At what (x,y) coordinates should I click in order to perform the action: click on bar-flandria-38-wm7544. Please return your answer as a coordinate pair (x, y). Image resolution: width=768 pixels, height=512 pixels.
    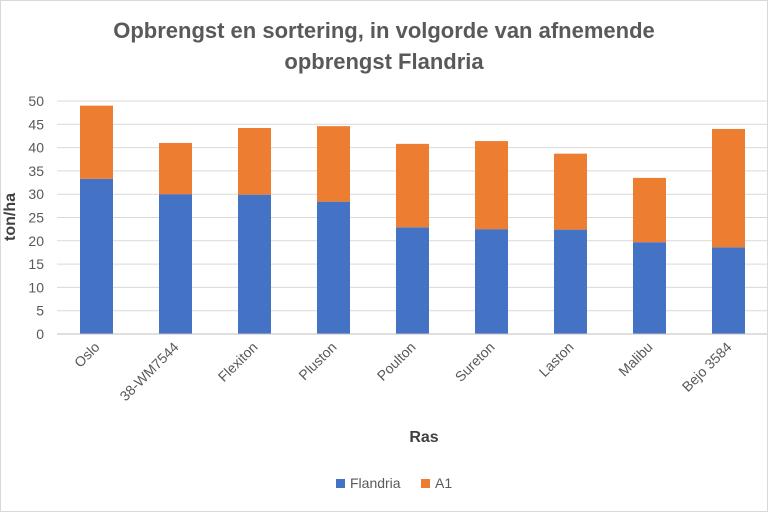
    Looking at the image, I should click on (175, 264).